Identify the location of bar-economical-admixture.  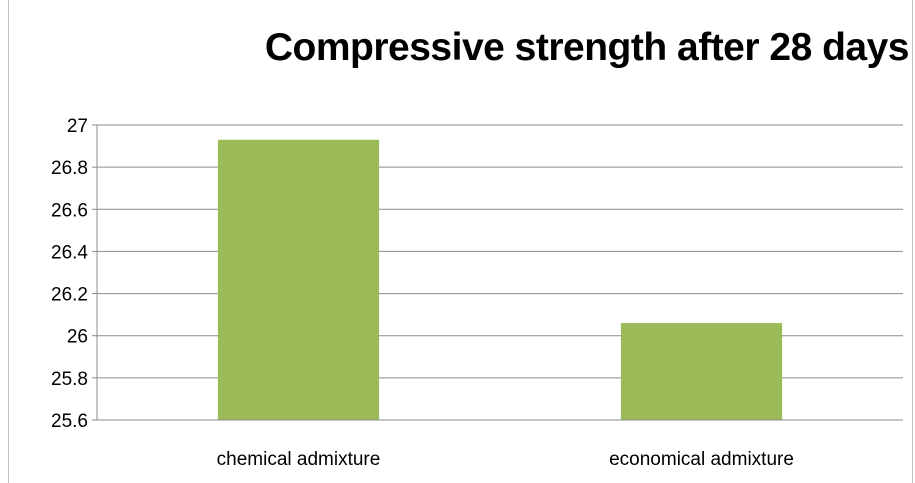
(701, 371).